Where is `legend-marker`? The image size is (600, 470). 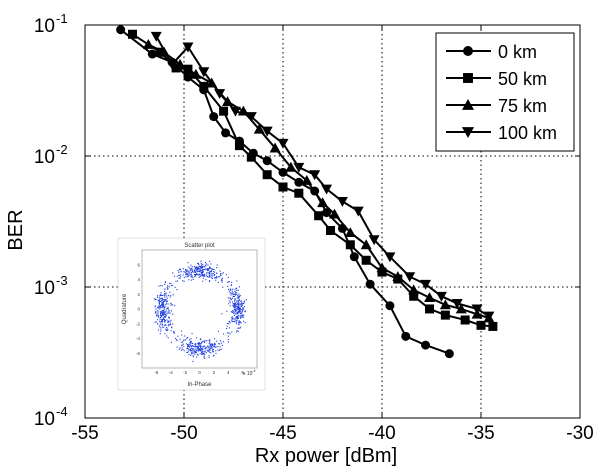 legend-marker is located at coordinates (468, 78).